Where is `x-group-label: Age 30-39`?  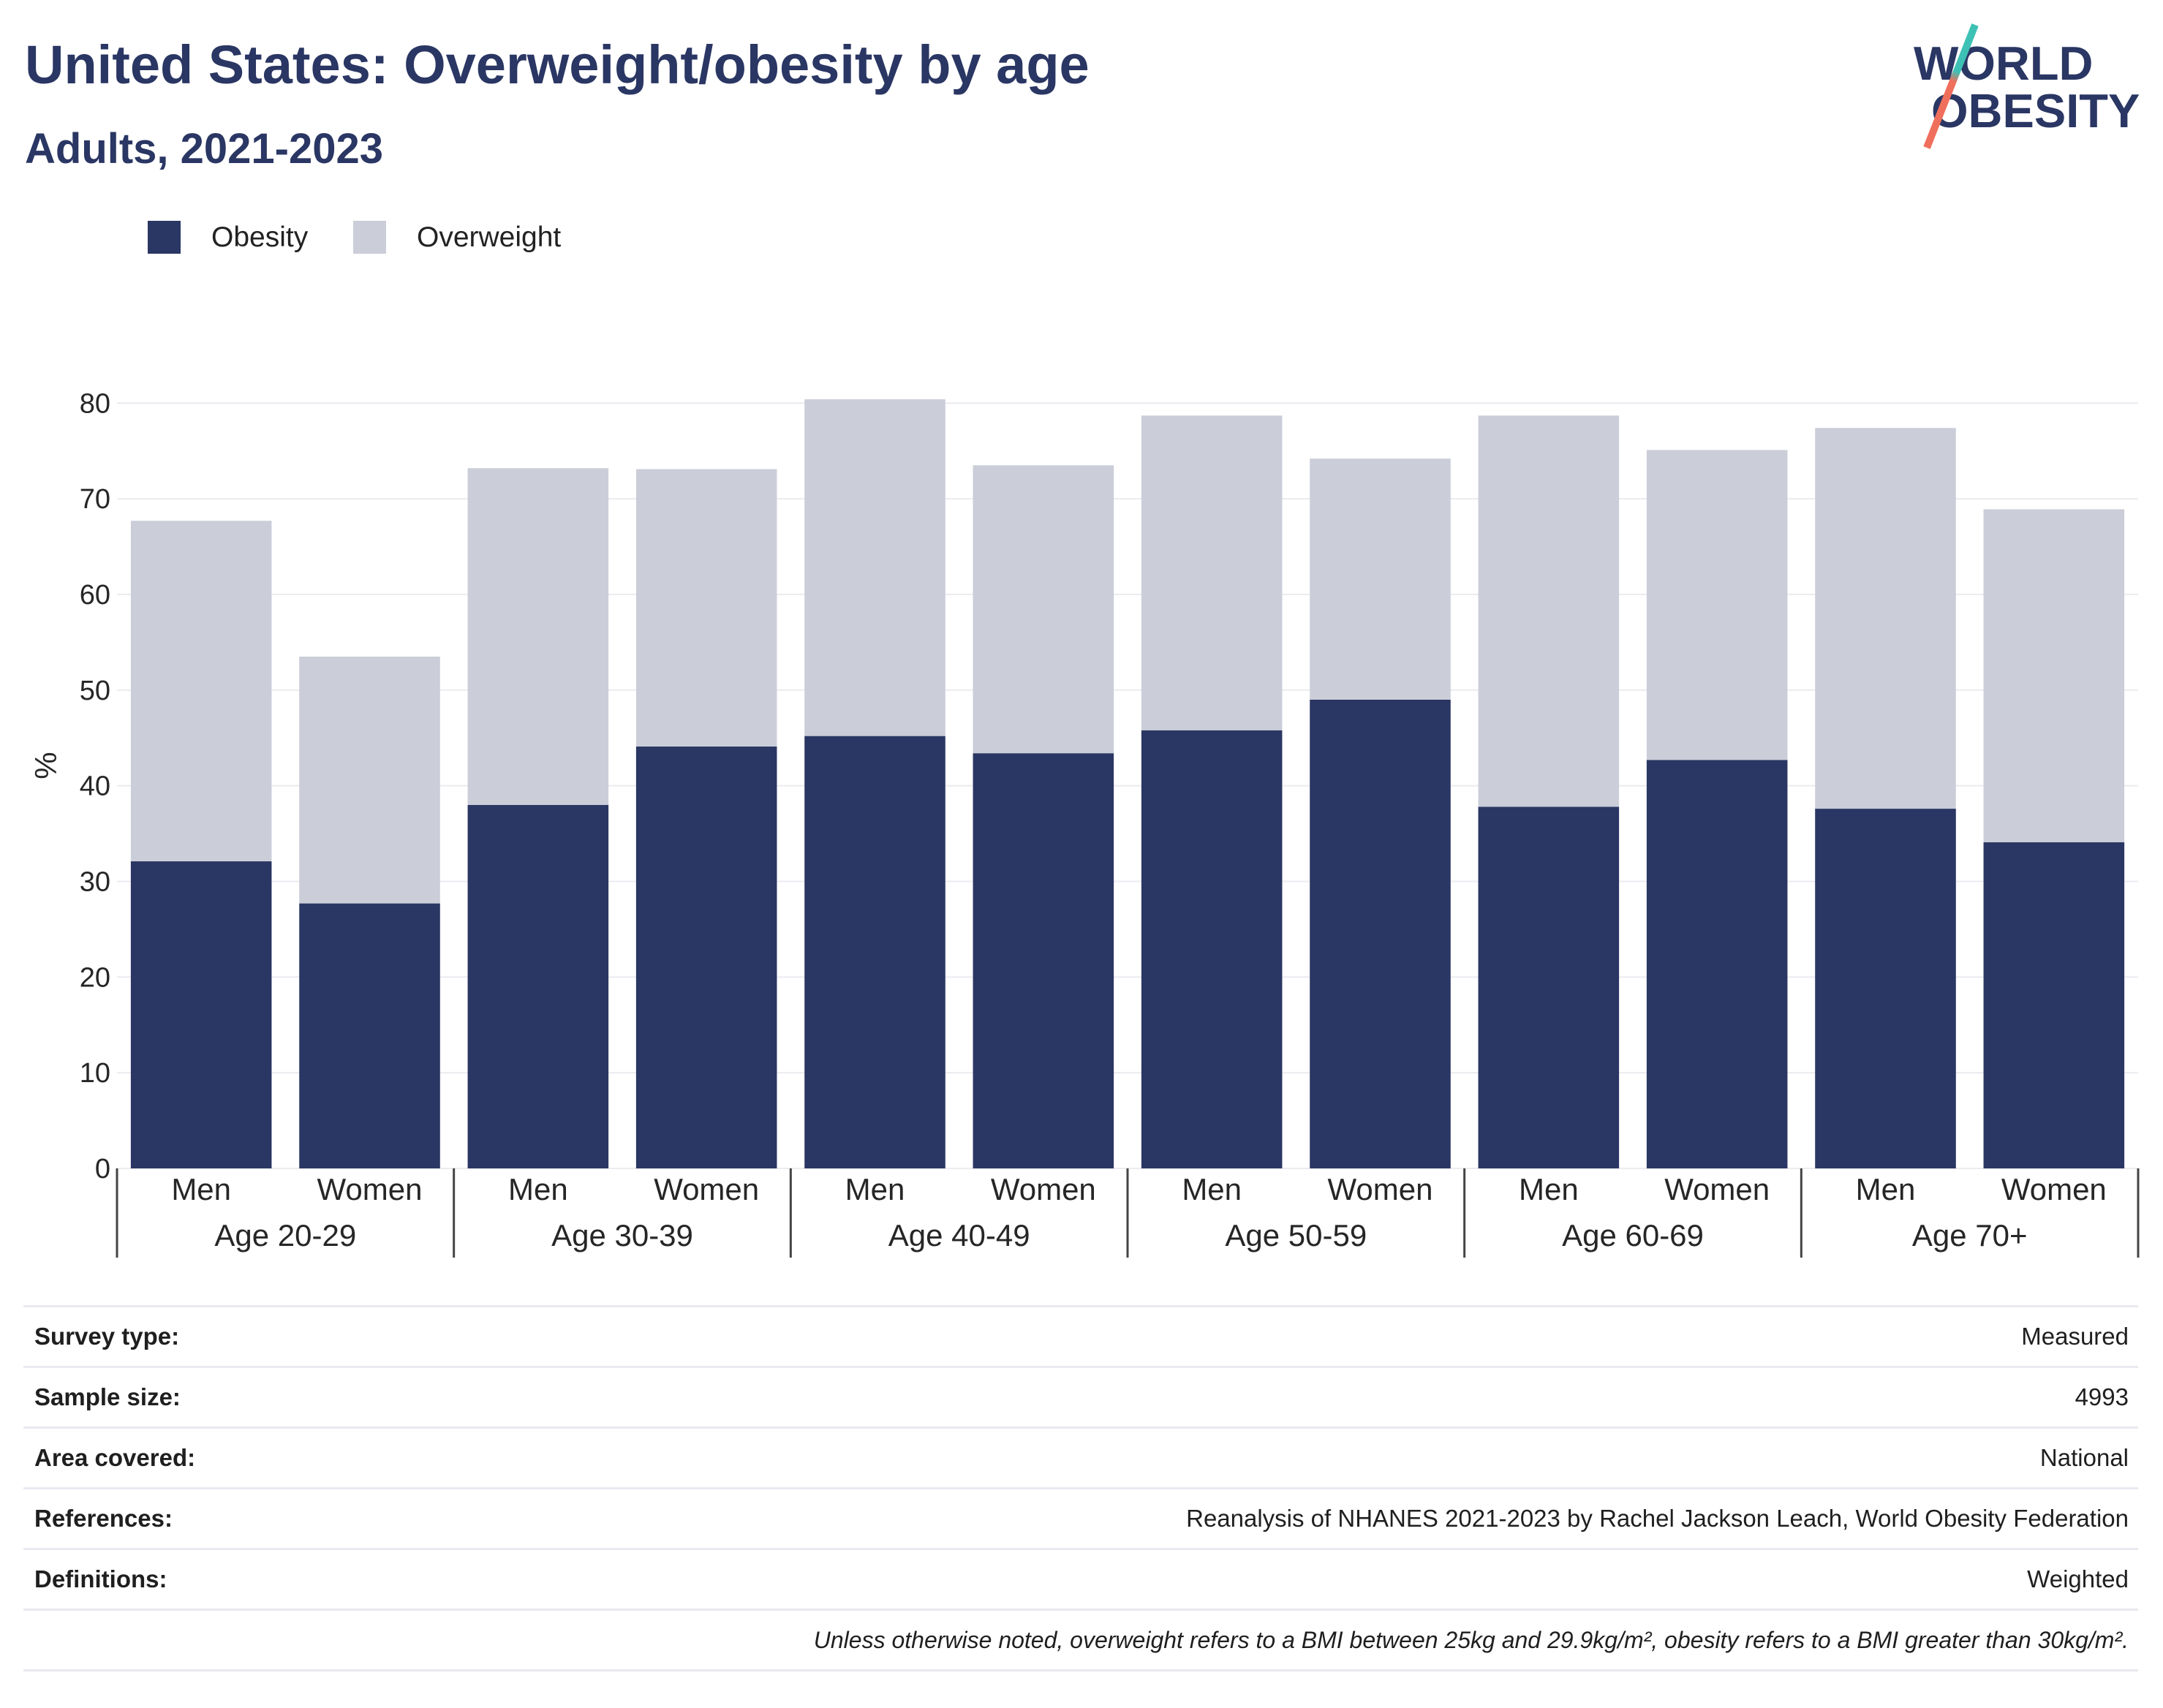 x-group-label: Age 30-39 is located at coordinates (622, 1235).